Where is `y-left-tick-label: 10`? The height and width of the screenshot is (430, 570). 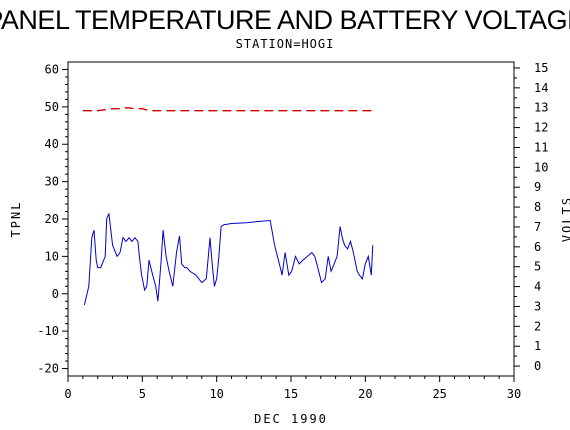 y-left-tick-label: 10 is located at coordinates (52, 256).